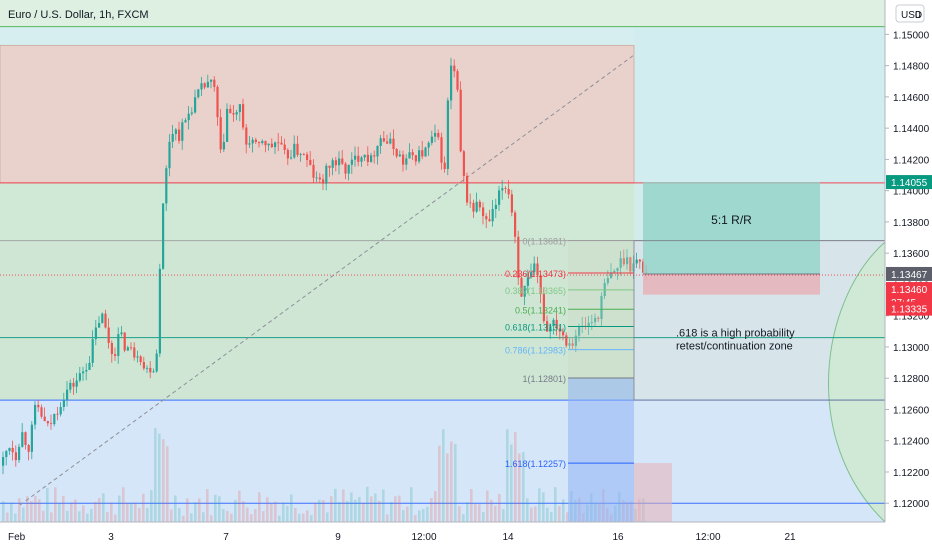  Describe the element at coordinates (911, 35) in the screenshot. I see `y-tick-label: 1.15000` at that location.